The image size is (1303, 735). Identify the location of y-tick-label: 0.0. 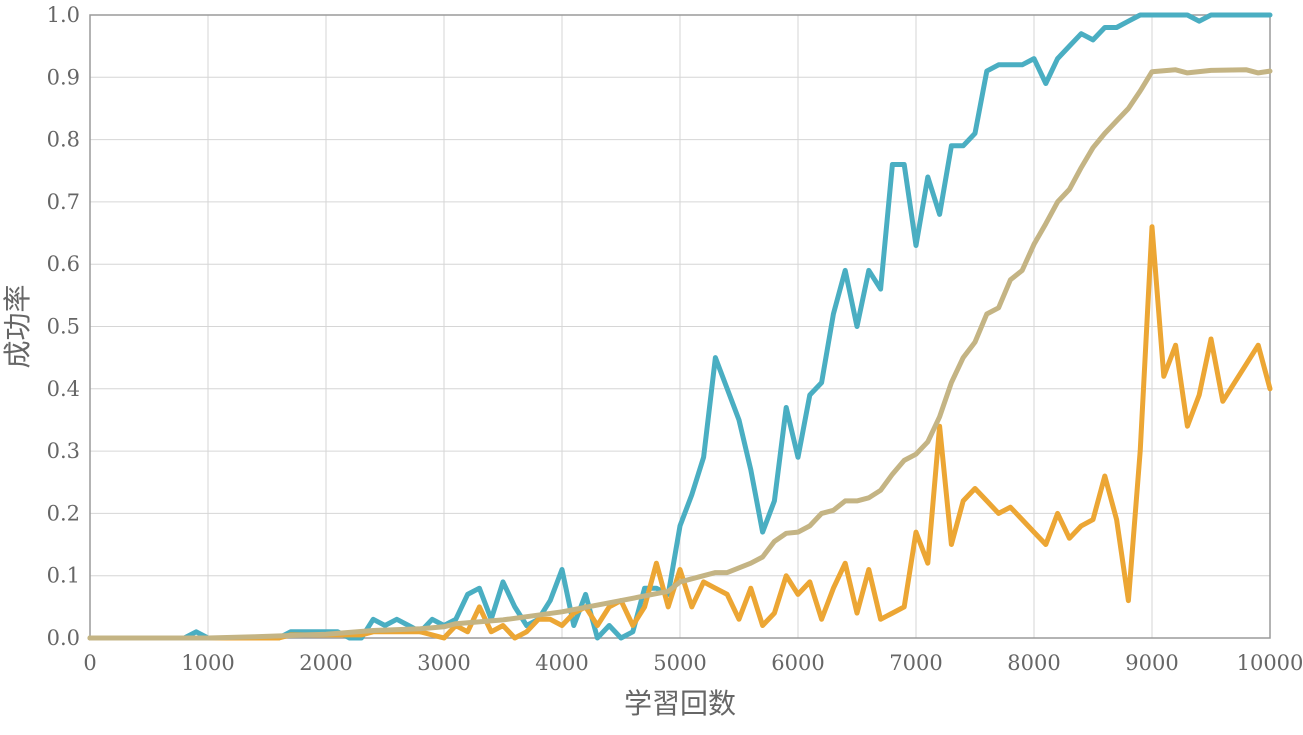
(63, 638).